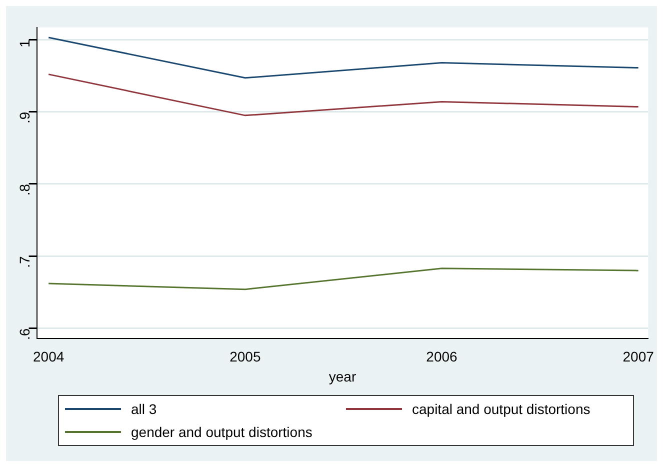  What do you see at coordinates (24, 334) in the screenshot?
I see `y-tick-label: .6` at bounding box center [24, 334].